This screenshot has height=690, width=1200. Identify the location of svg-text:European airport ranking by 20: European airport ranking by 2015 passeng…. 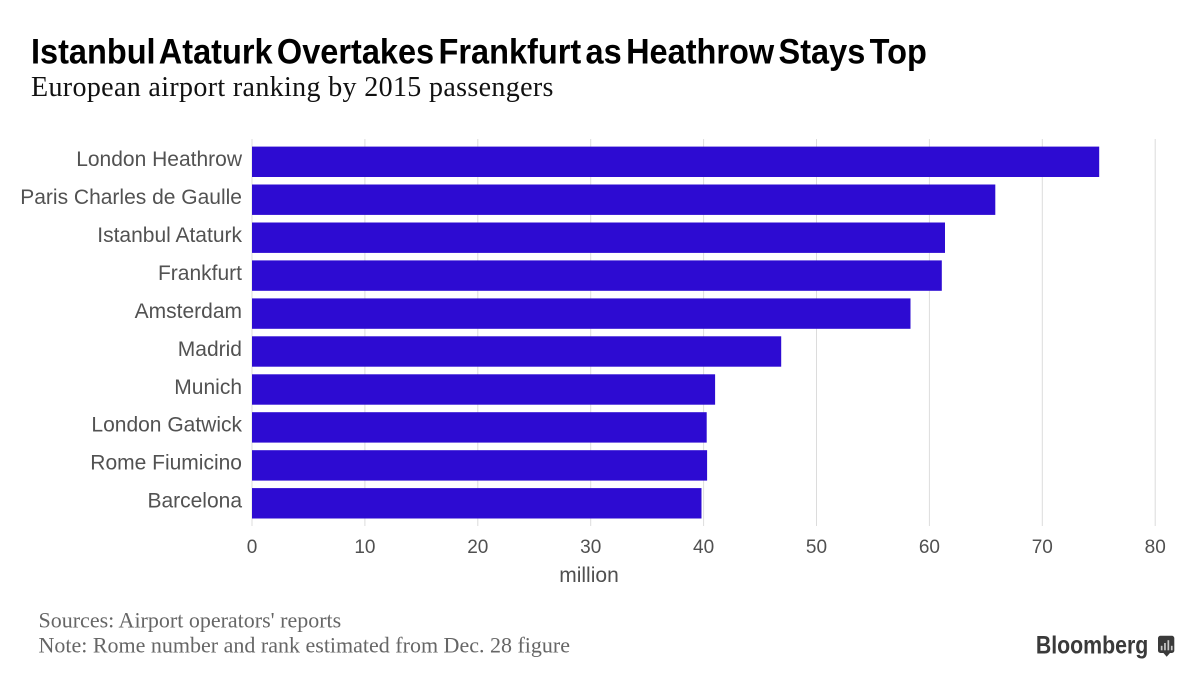
(292, 87).